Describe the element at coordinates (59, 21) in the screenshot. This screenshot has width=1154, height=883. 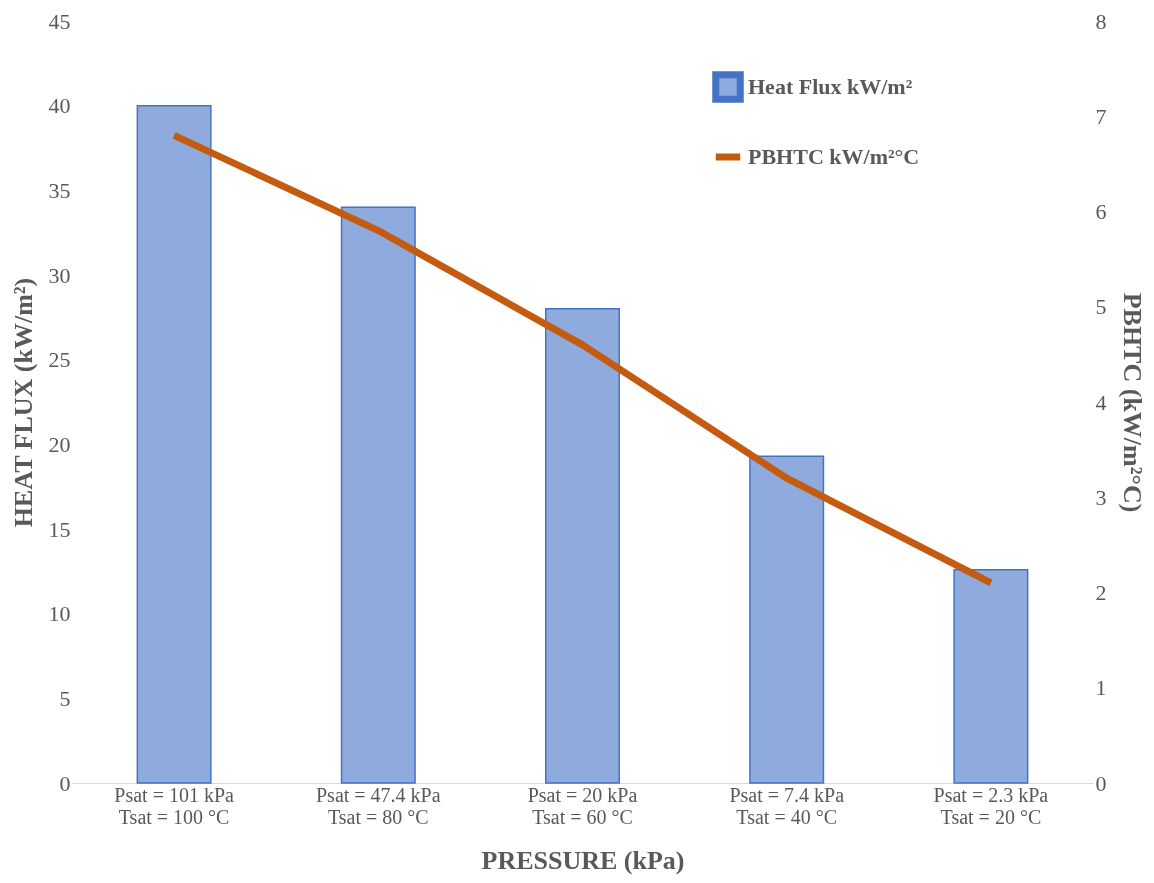
I see `y-tick-label: 45` at that location.